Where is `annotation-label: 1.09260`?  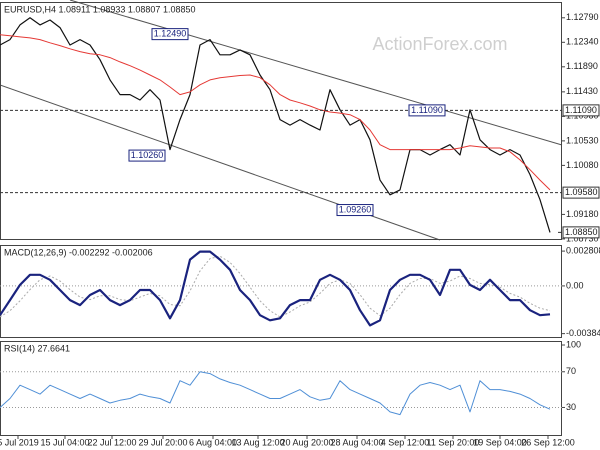 annotation-label: 1.09260 is located at coordinates (355, 209).